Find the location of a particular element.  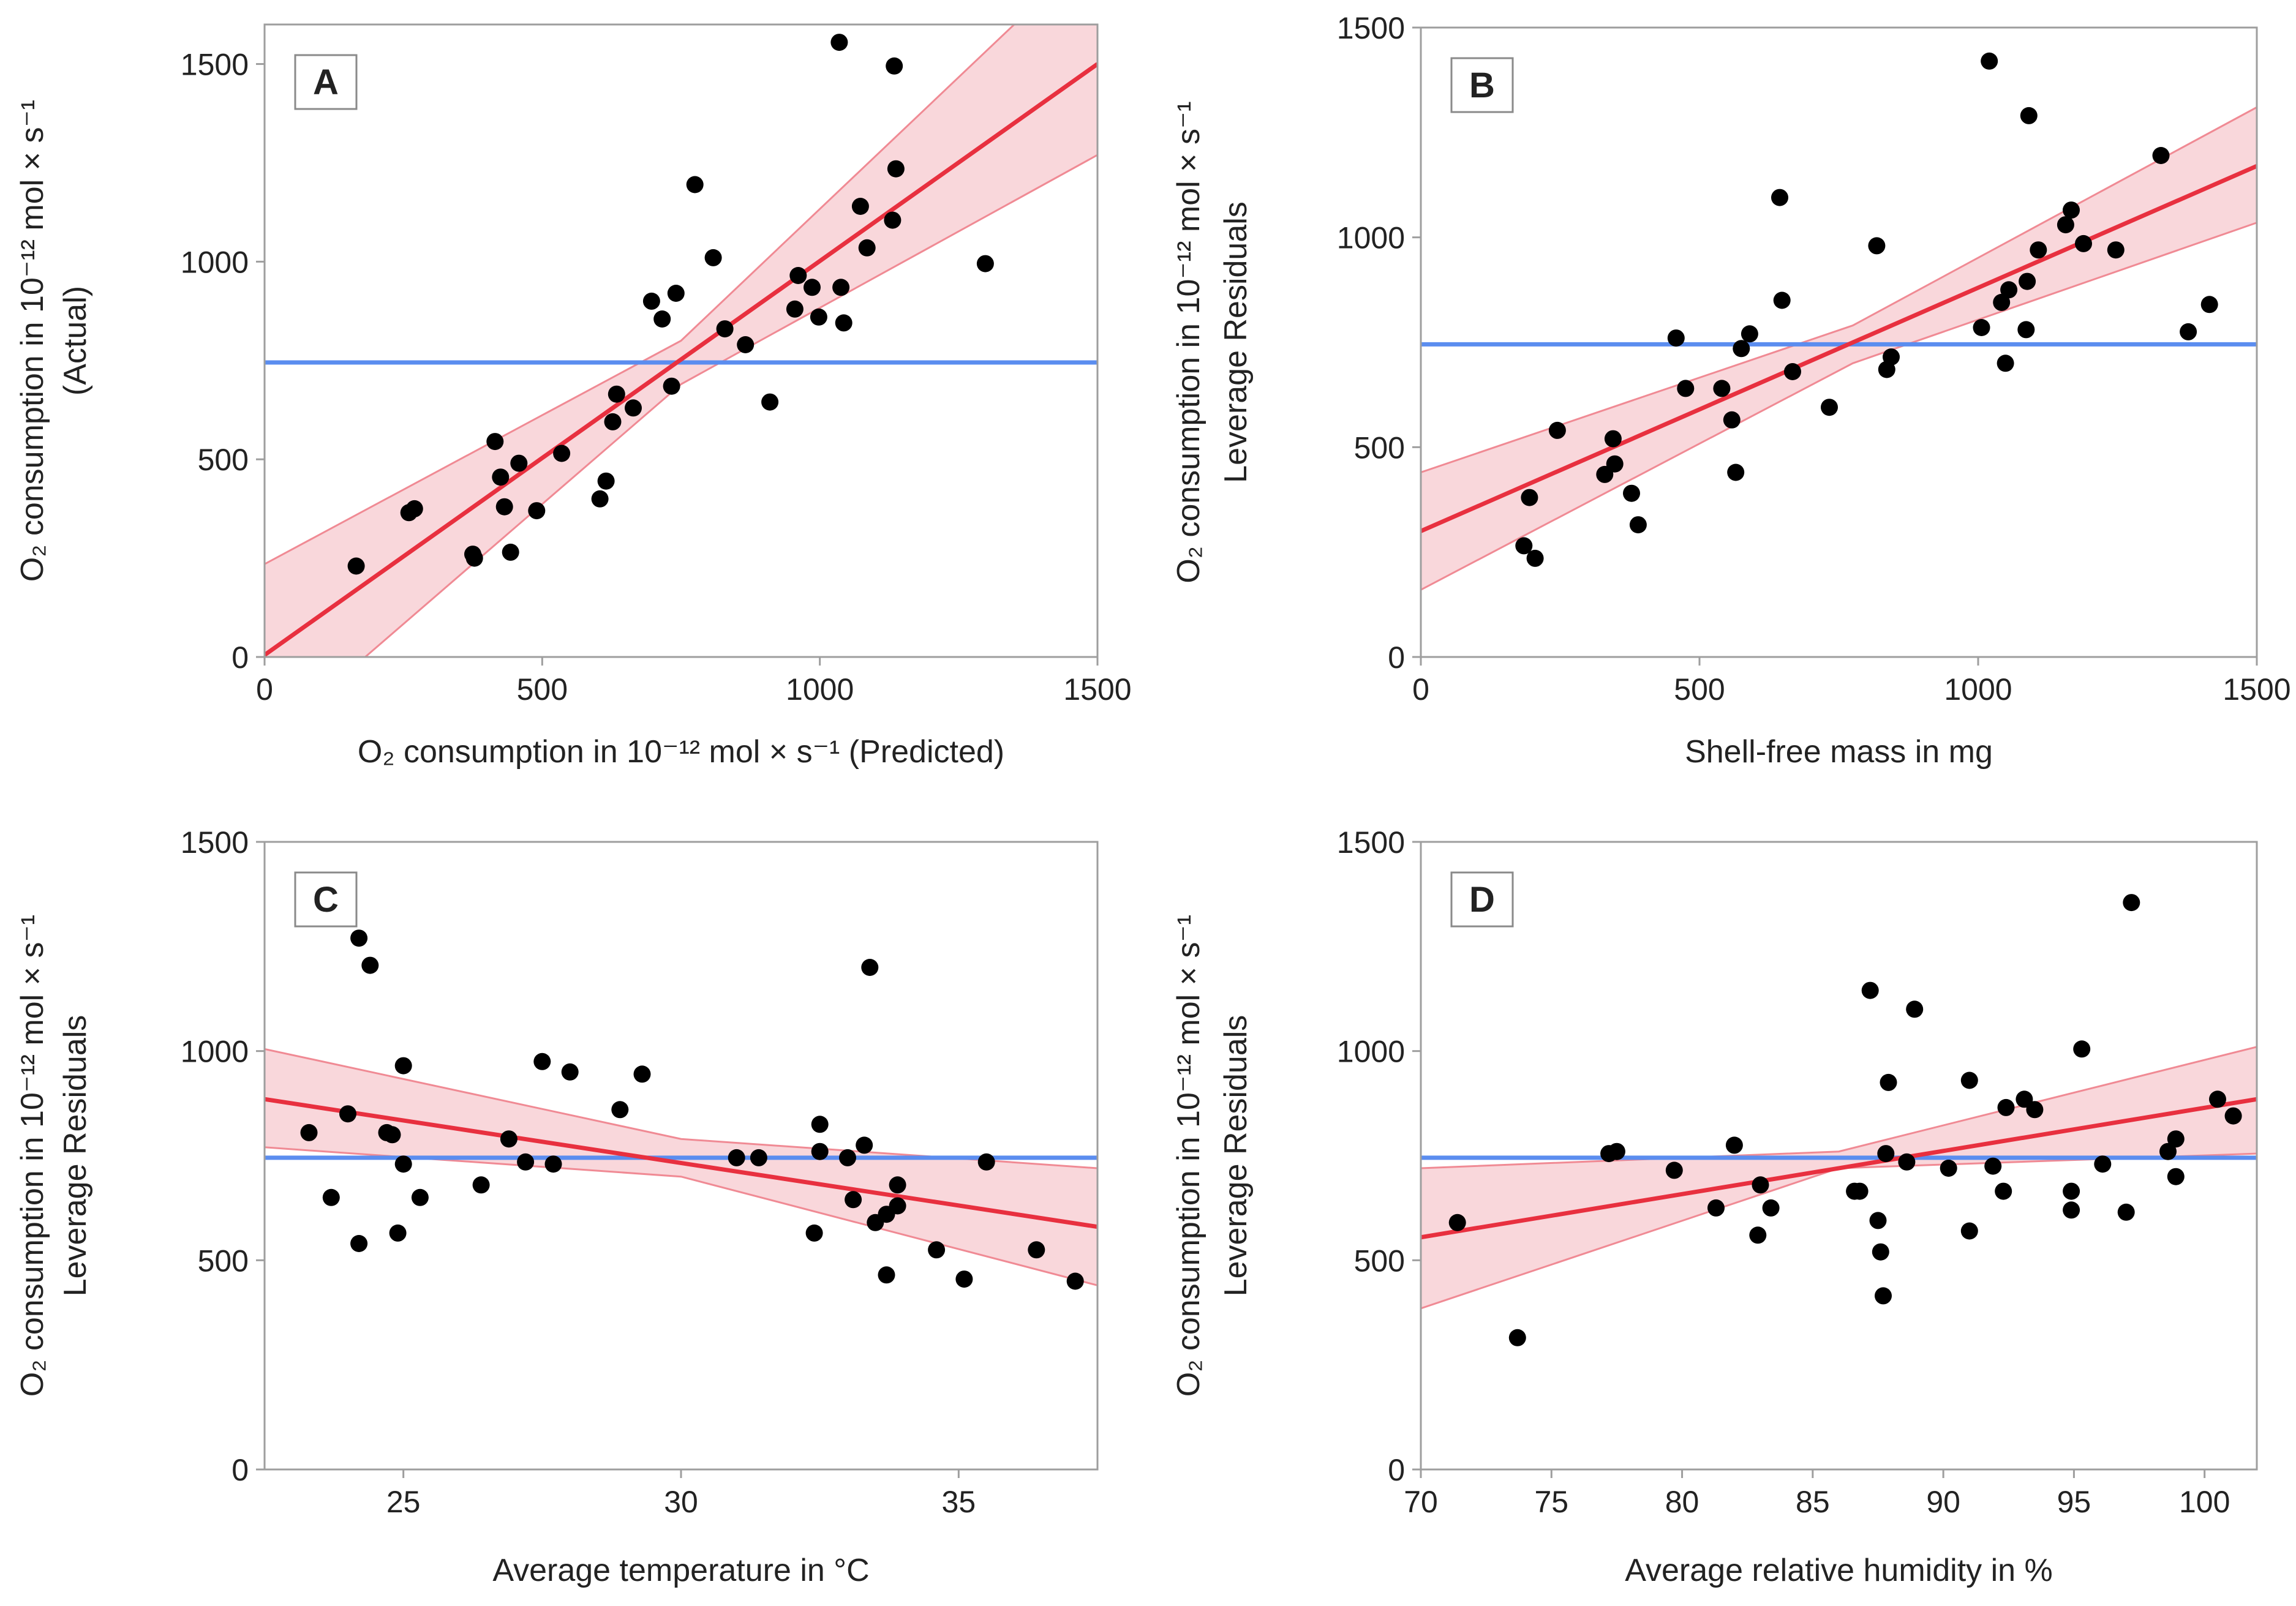

x-axis-label: Average temperature in °C is located at coordinates (681, 1570).